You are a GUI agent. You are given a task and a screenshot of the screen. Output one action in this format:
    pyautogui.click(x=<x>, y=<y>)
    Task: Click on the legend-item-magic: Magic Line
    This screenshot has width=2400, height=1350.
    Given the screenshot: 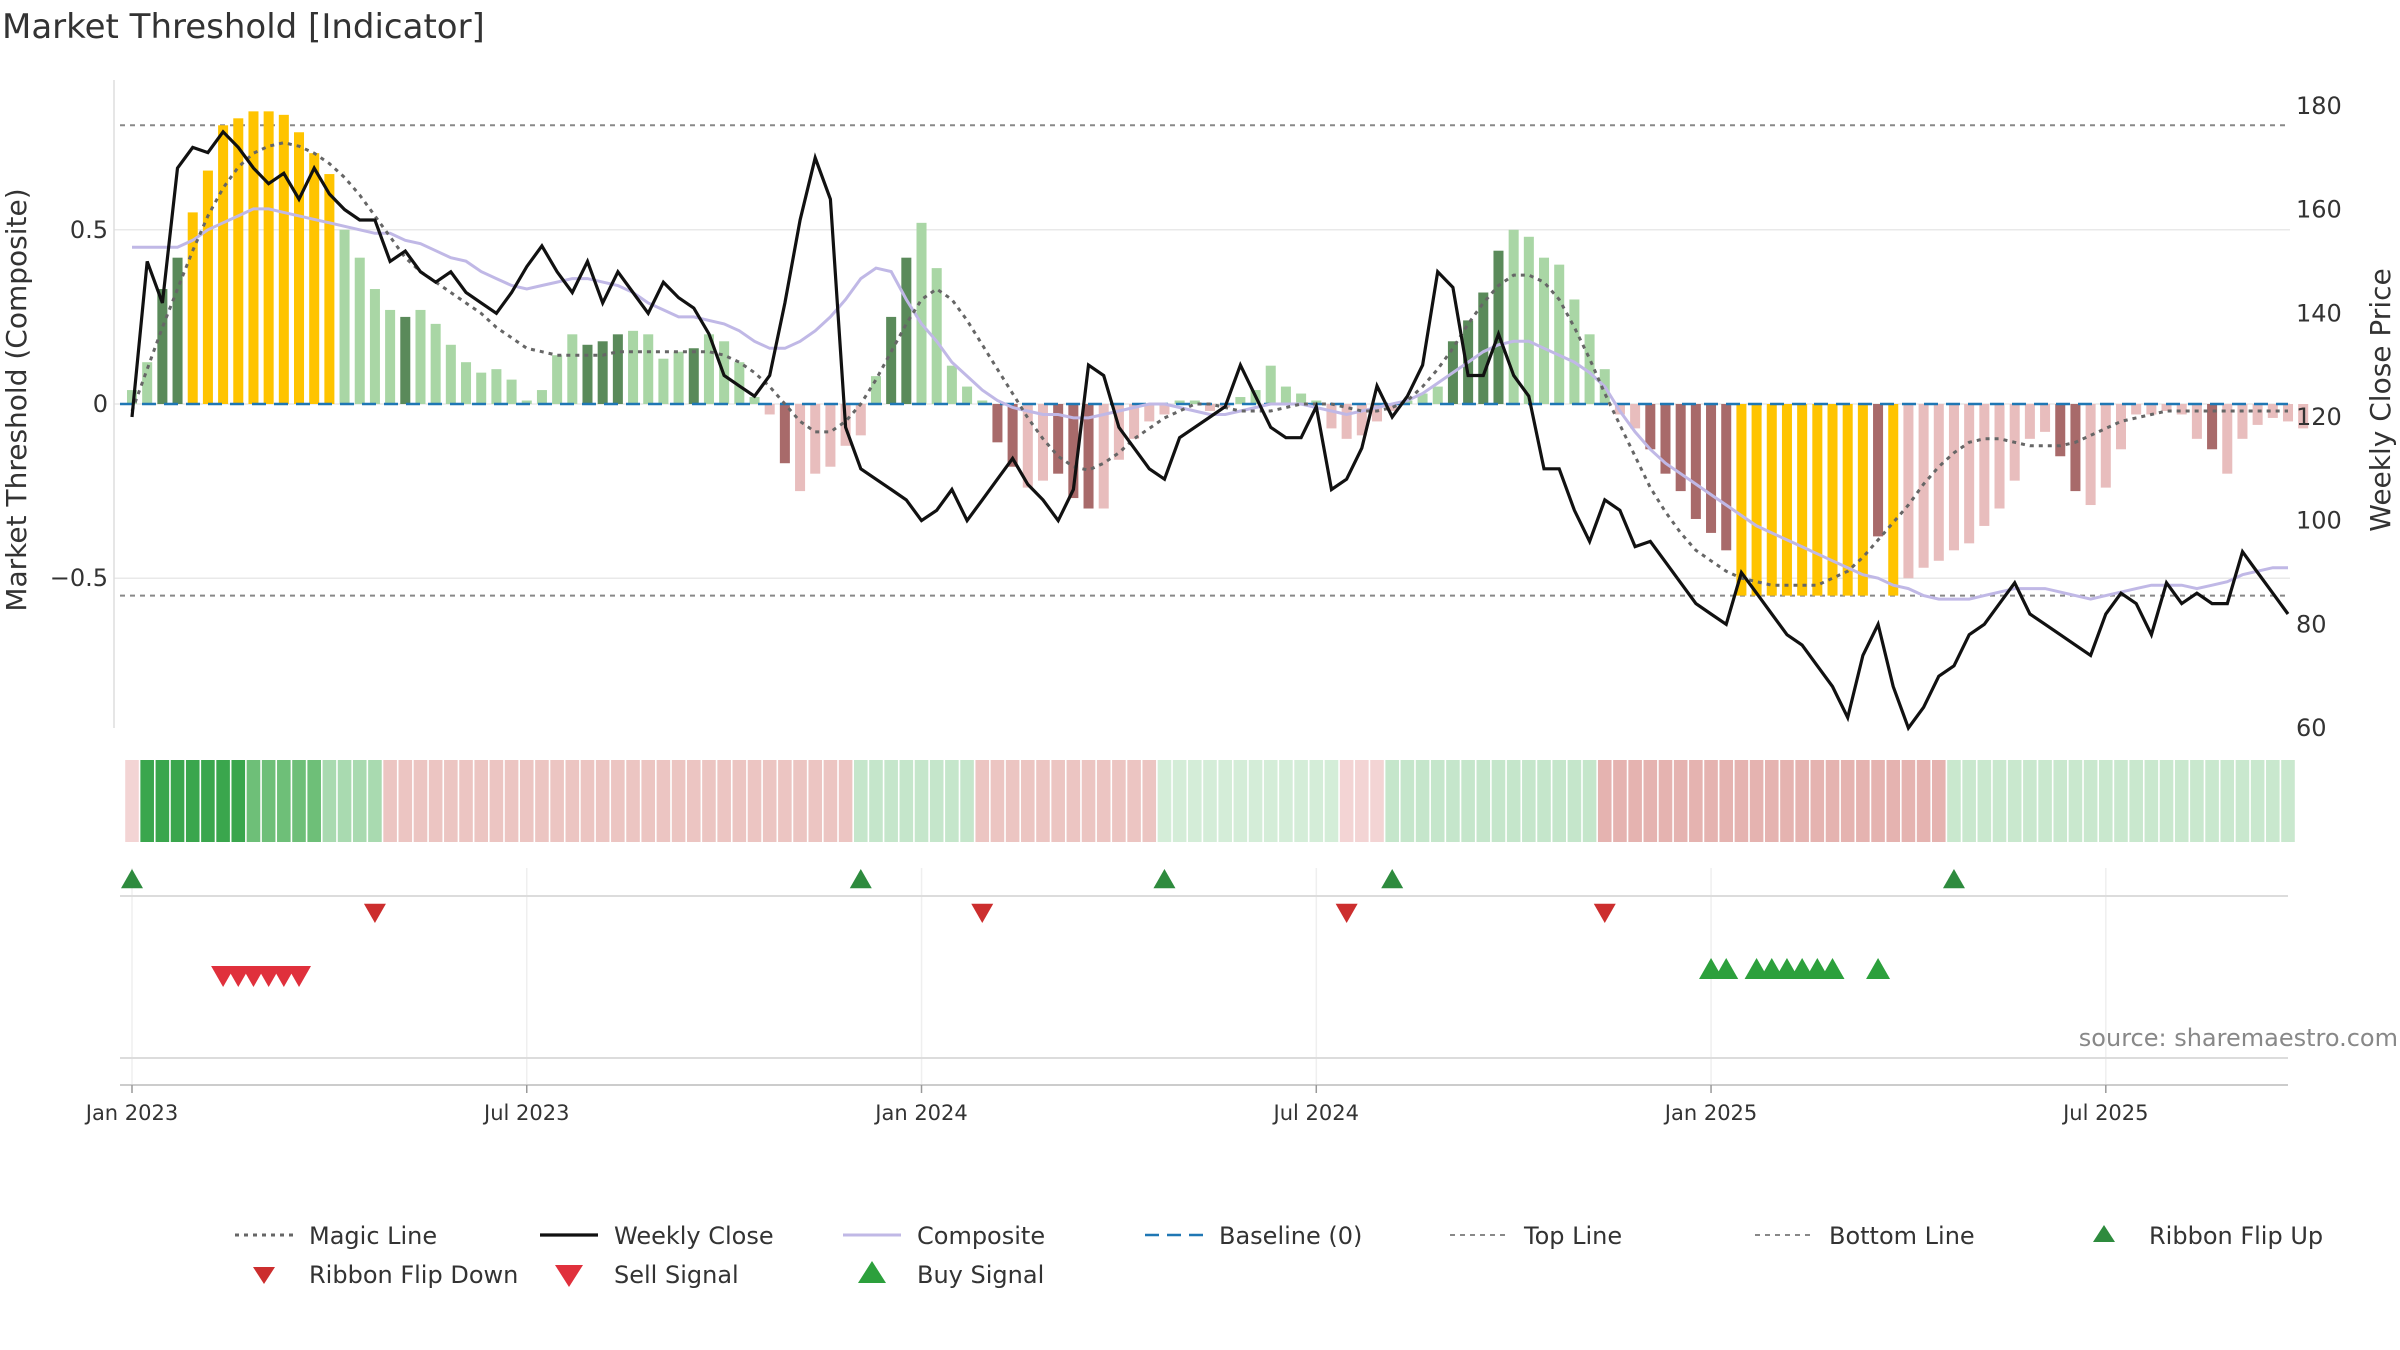 What is the action you would take?
    pyautogui.click(x=336, y=1236)
    